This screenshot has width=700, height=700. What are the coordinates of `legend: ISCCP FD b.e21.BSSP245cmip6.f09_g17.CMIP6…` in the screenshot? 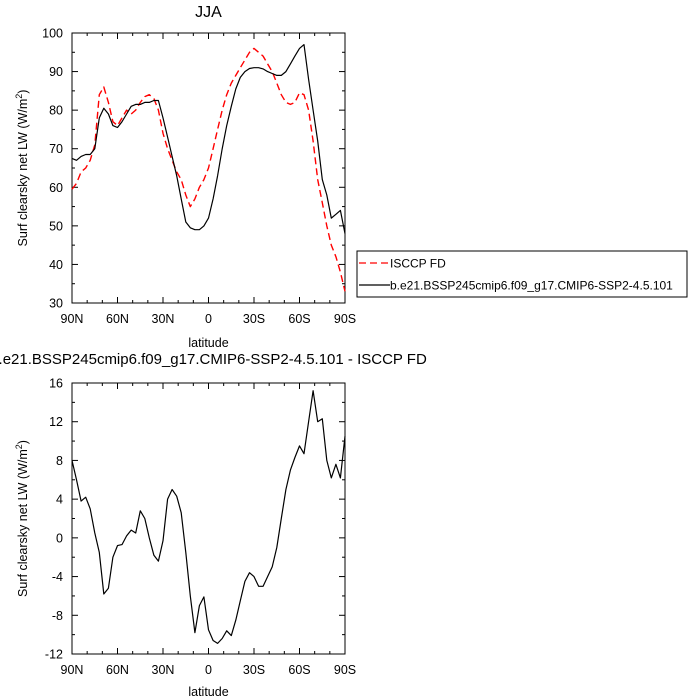 It's located at (522, 274).